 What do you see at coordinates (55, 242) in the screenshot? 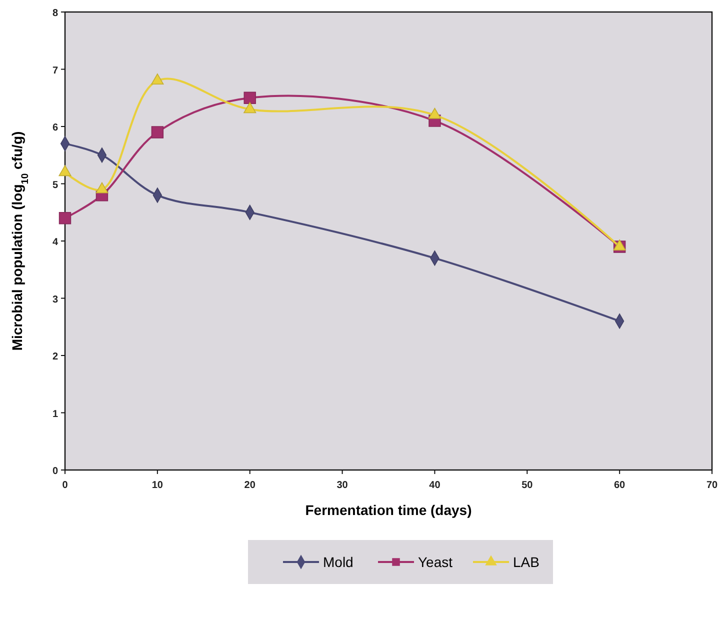
I see `y-tick-label: 4` at bounding box center [55, 242].